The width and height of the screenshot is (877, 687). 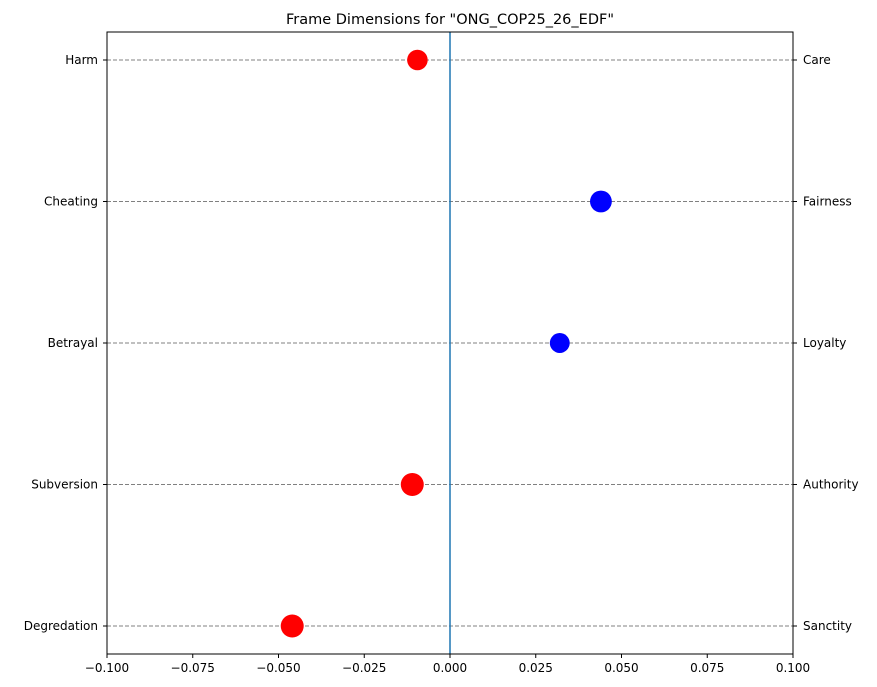 I want to click on y-label-right: Care, so click(x=817, y=60).